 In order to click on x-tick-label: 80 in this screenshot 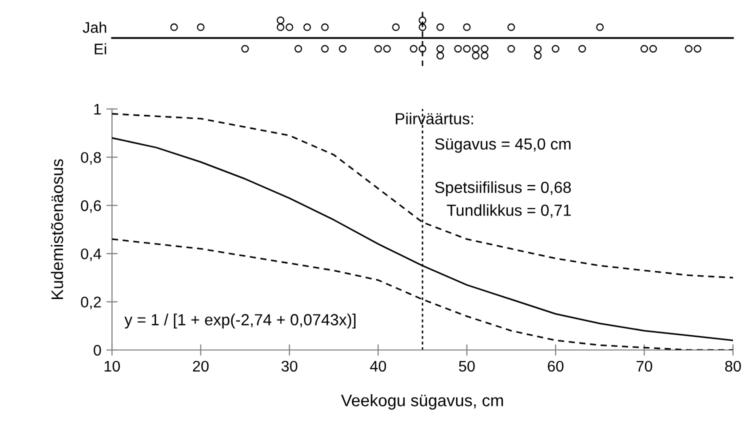, I will do `click(733, 366)`.